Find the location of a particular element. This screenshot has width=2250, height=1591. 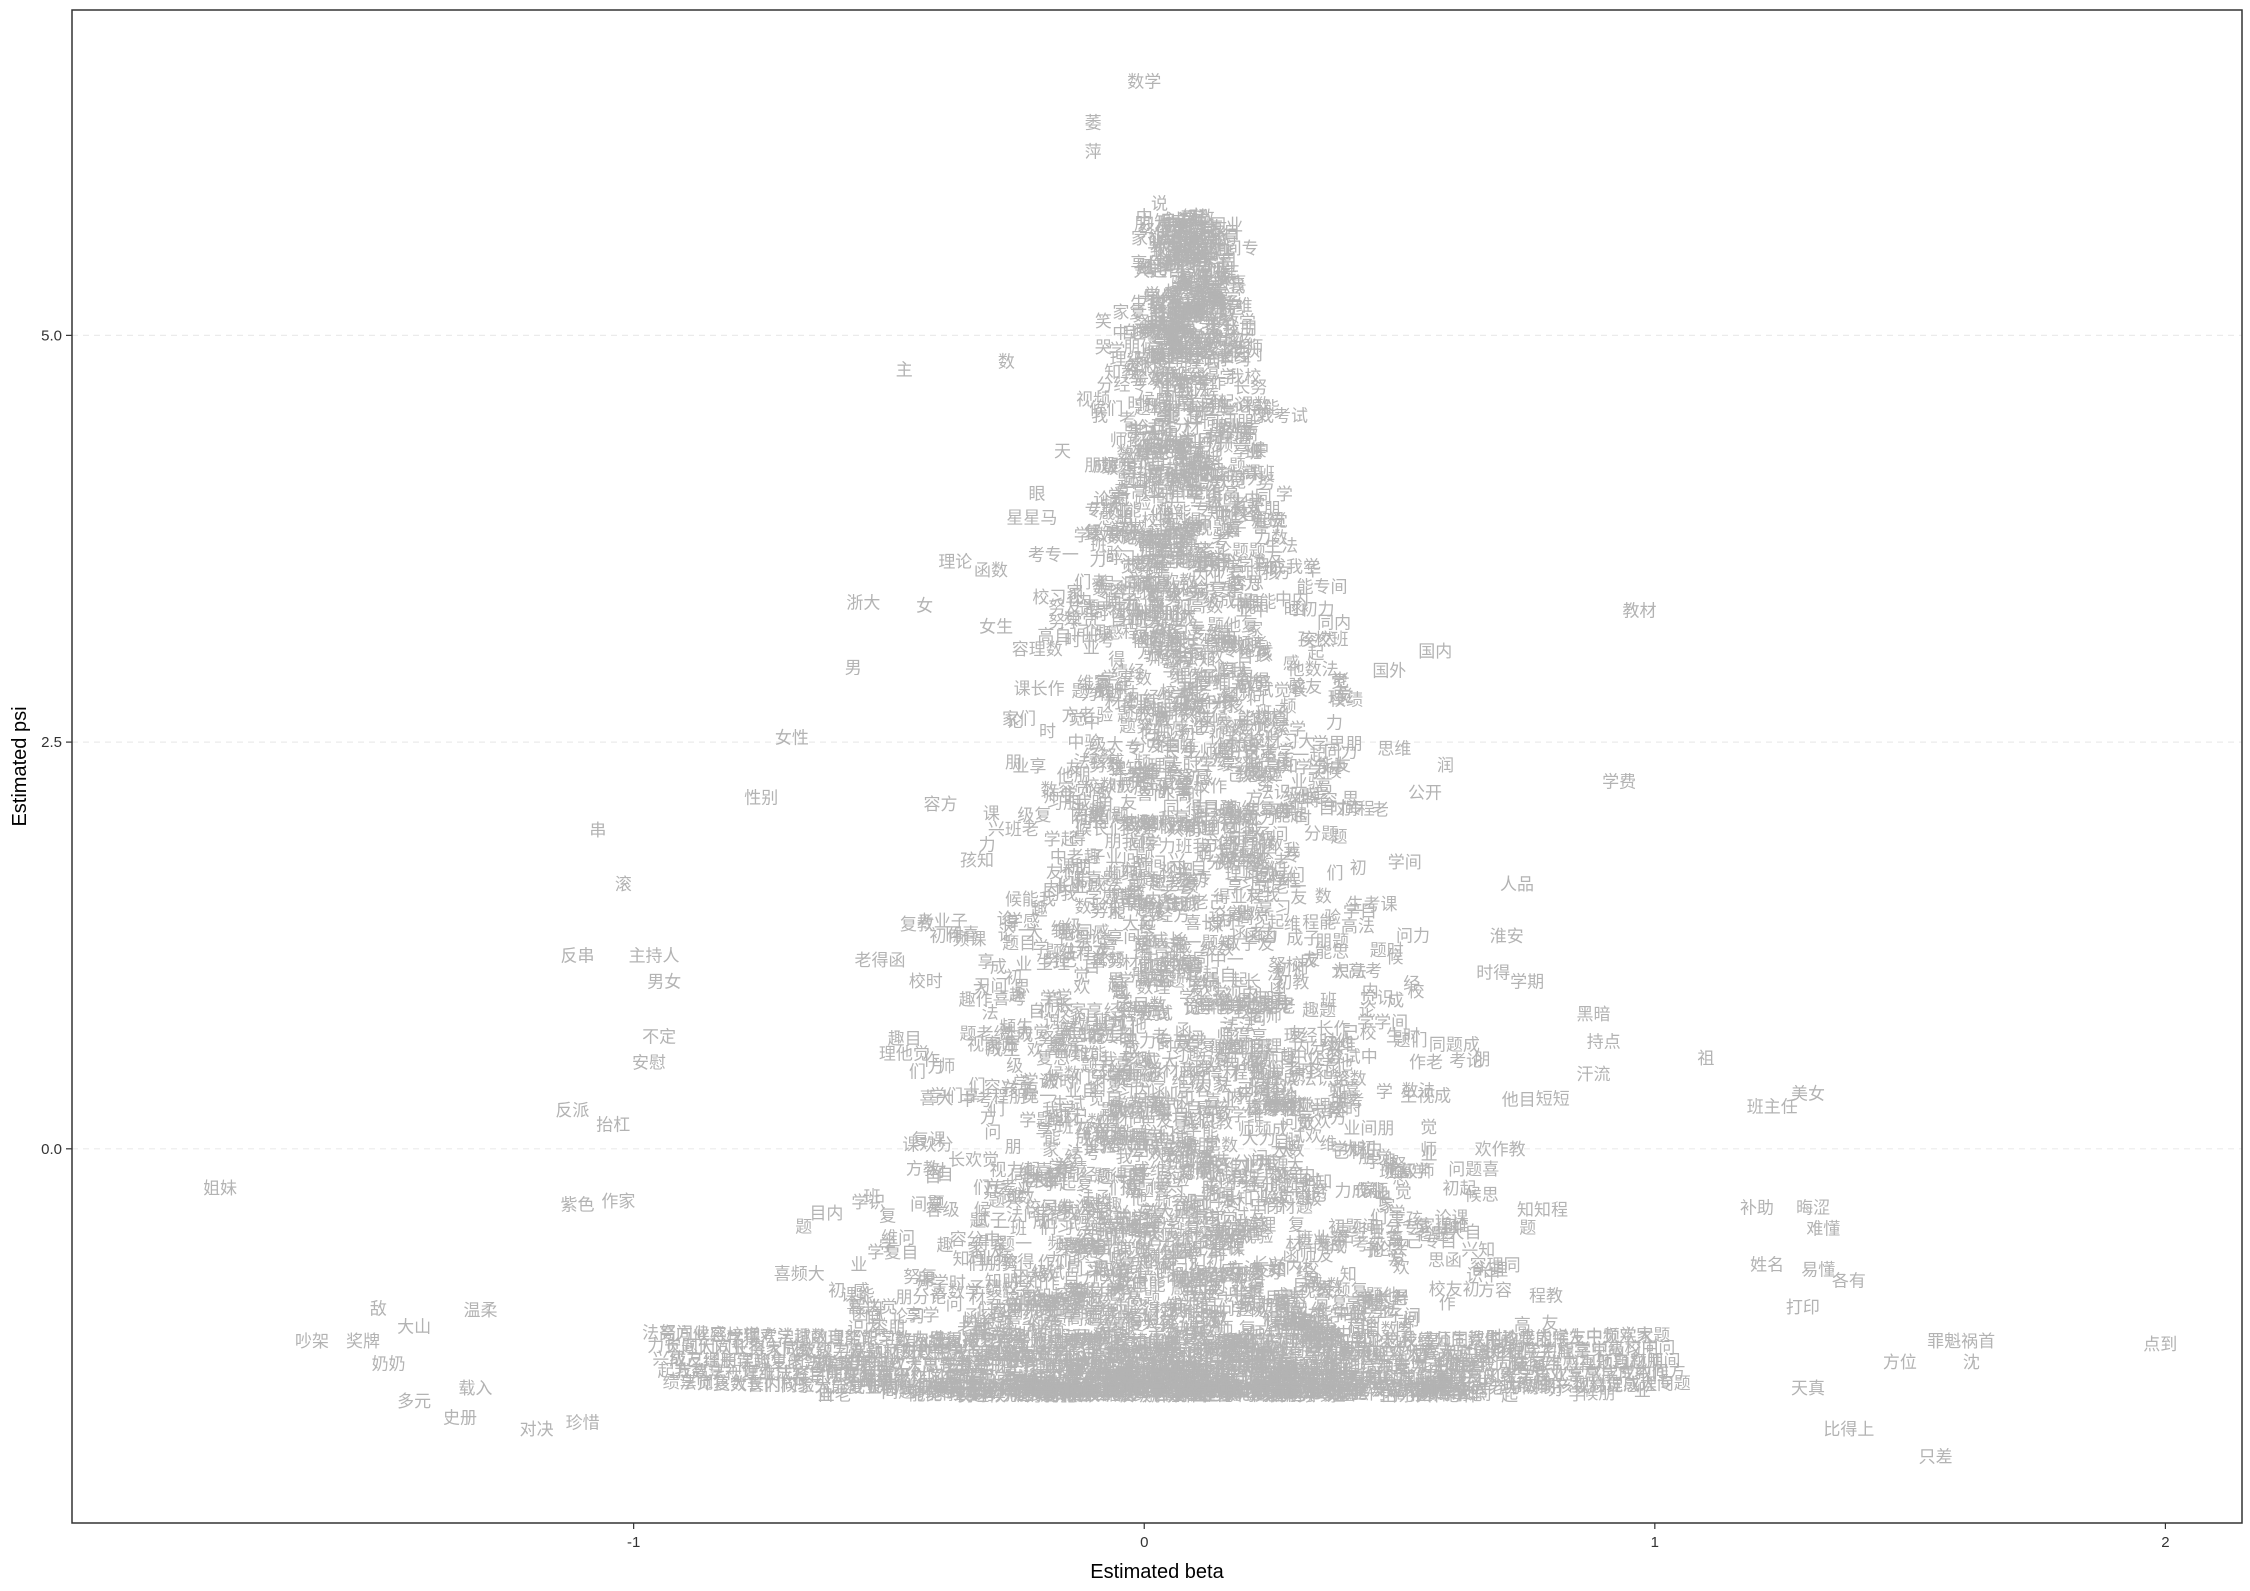

point-label: 润 is located at coordinates (1445, 766).